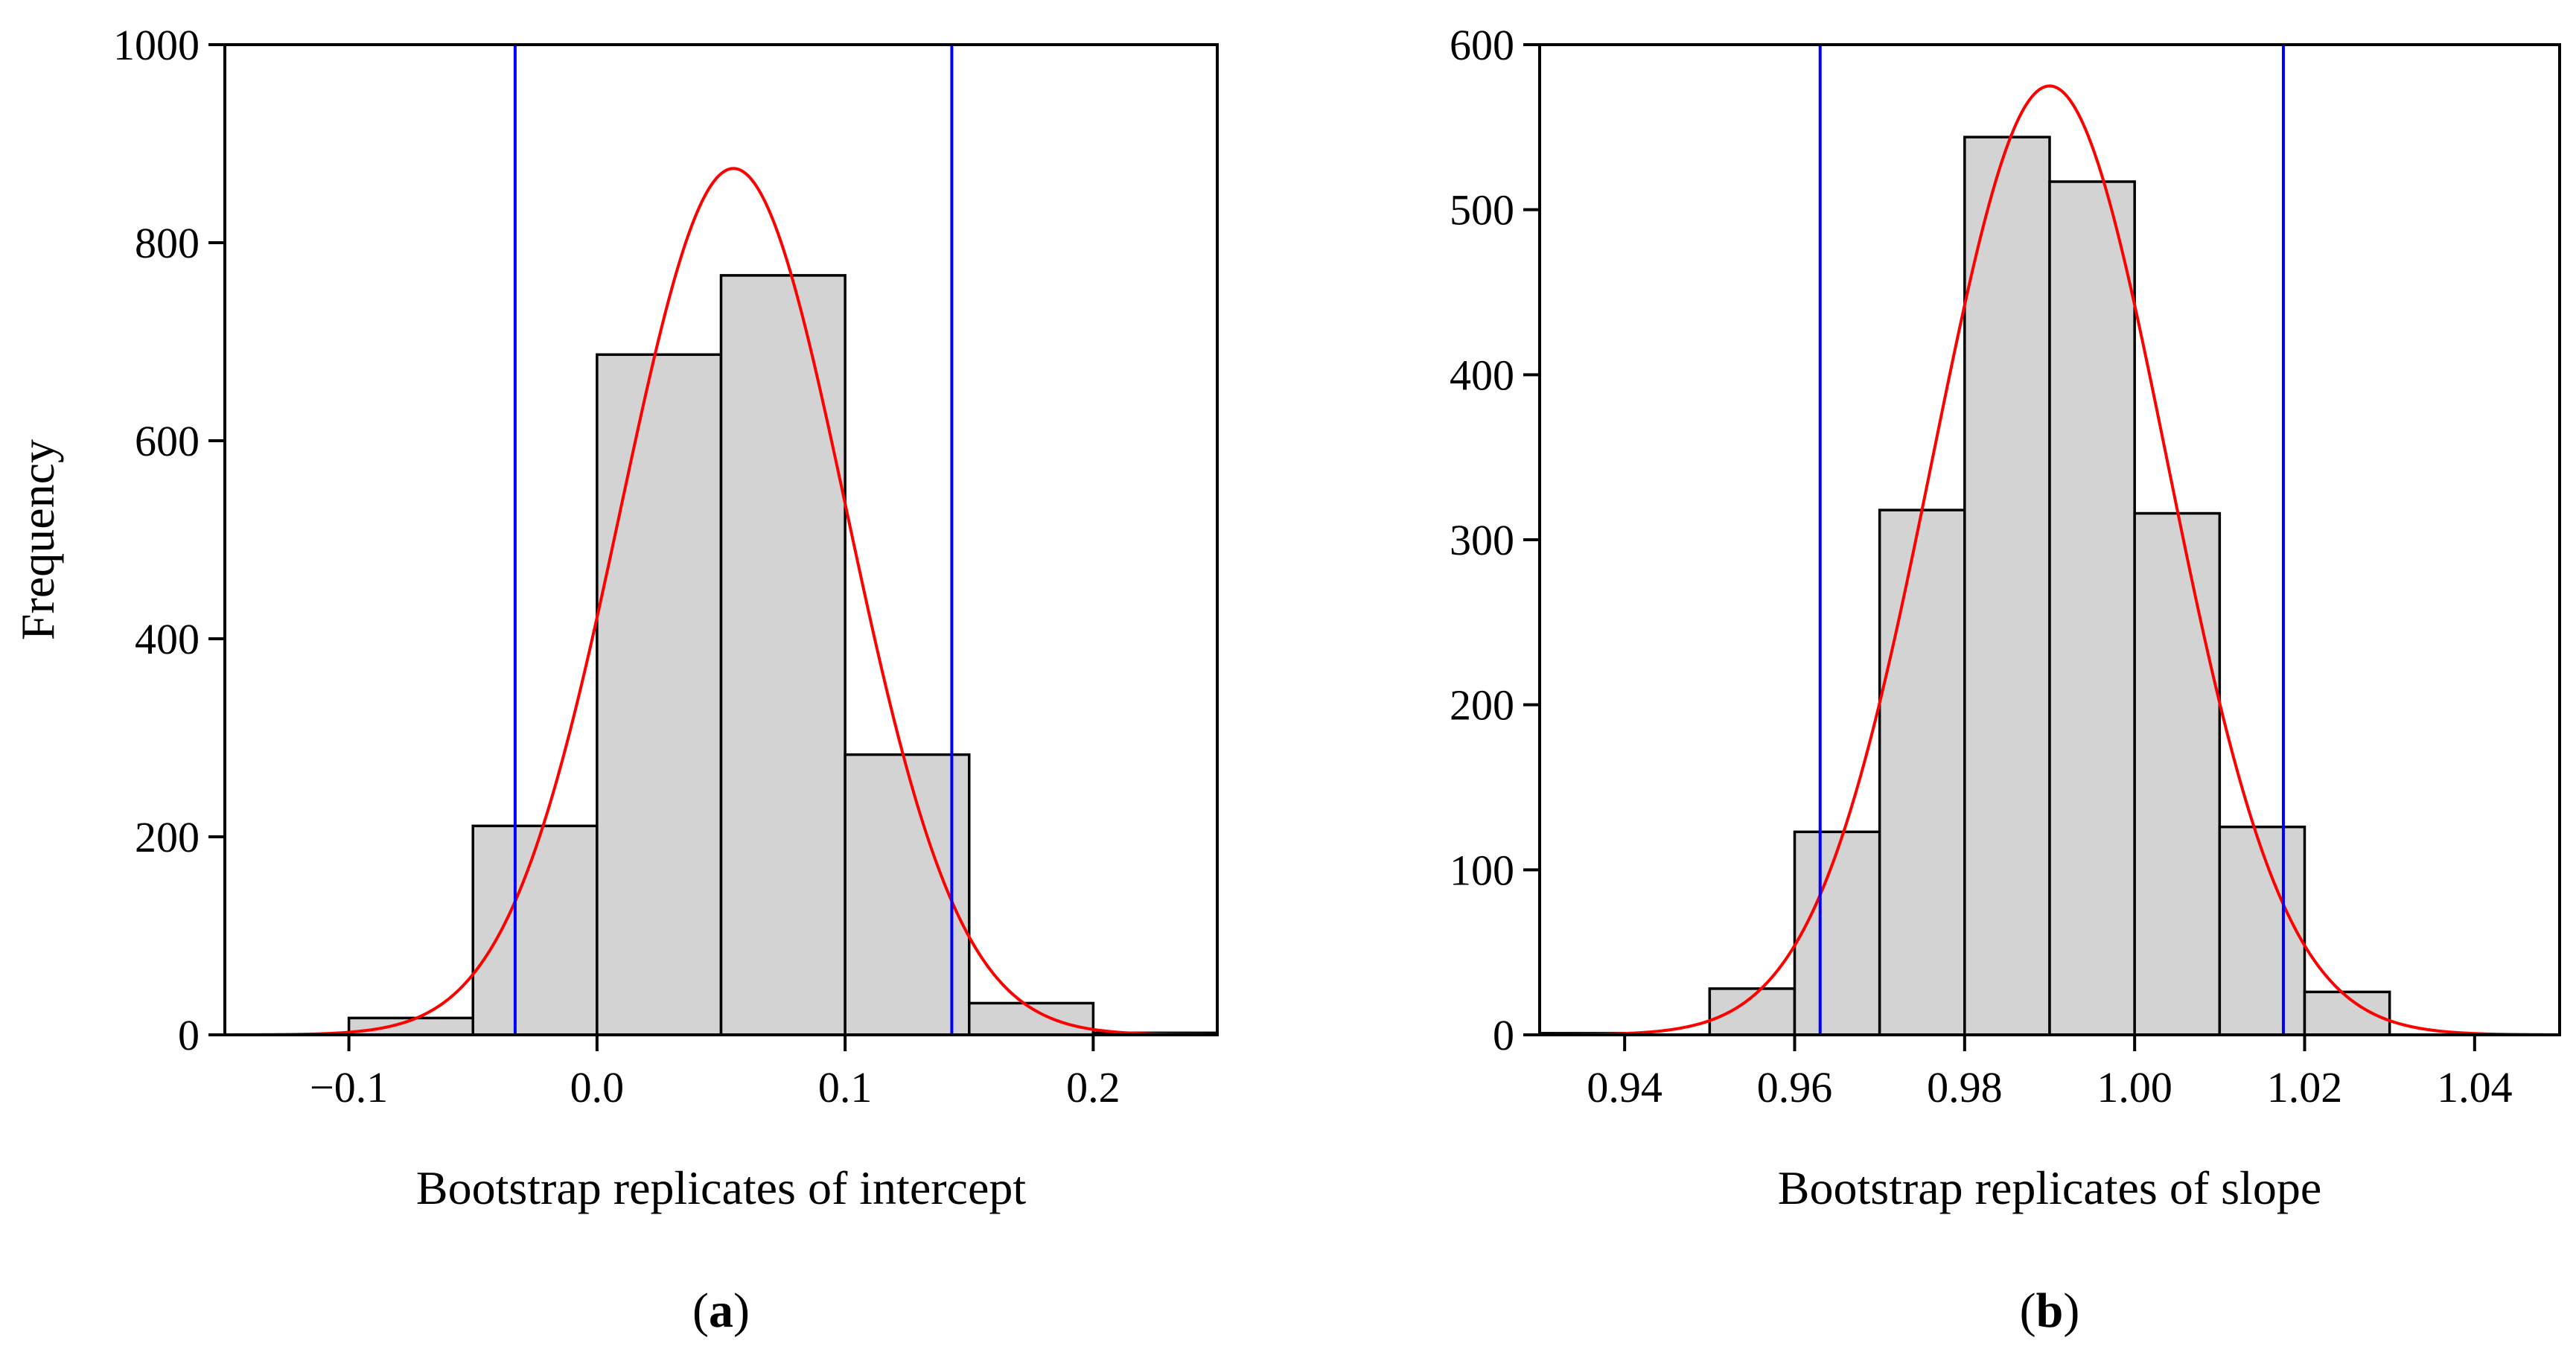 The image size is (2576, 1352). I want to click on y-axis: 0 200 400 600 800 1000, so click(169, 540).